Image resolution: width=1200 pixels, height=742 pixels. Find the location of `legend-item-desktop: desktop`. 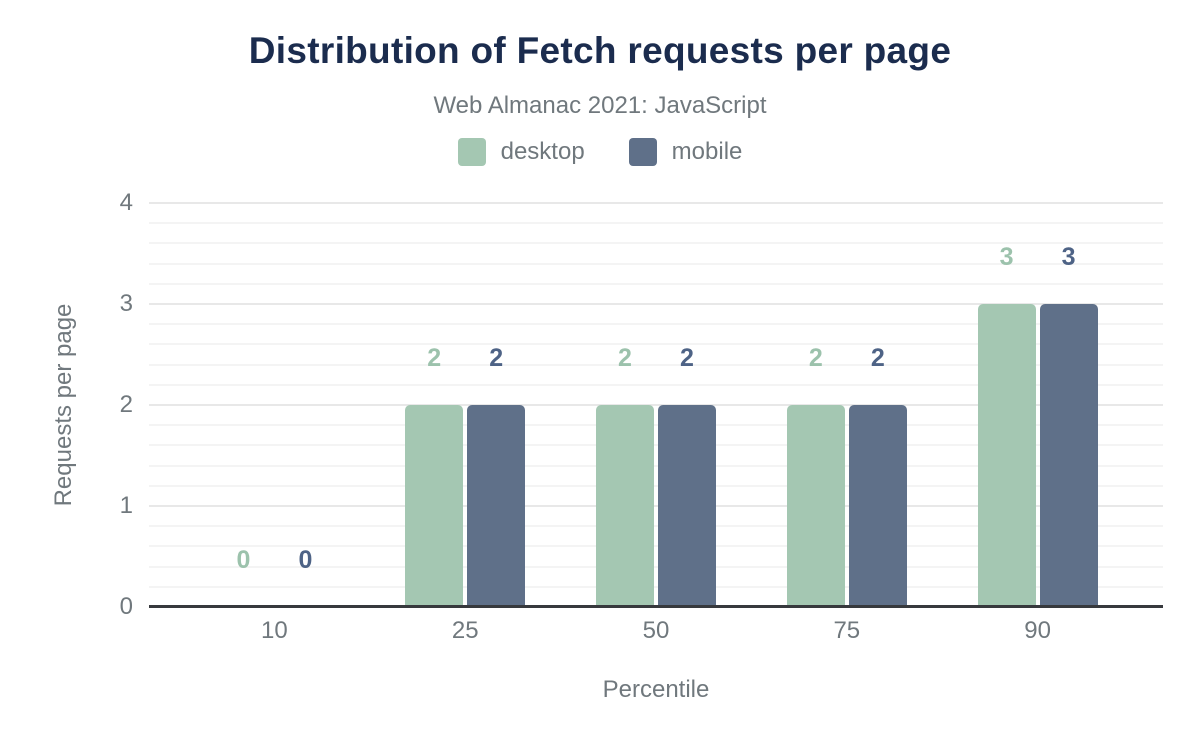

legend-item-desktop: desktop is located at coordinates (521, 152).